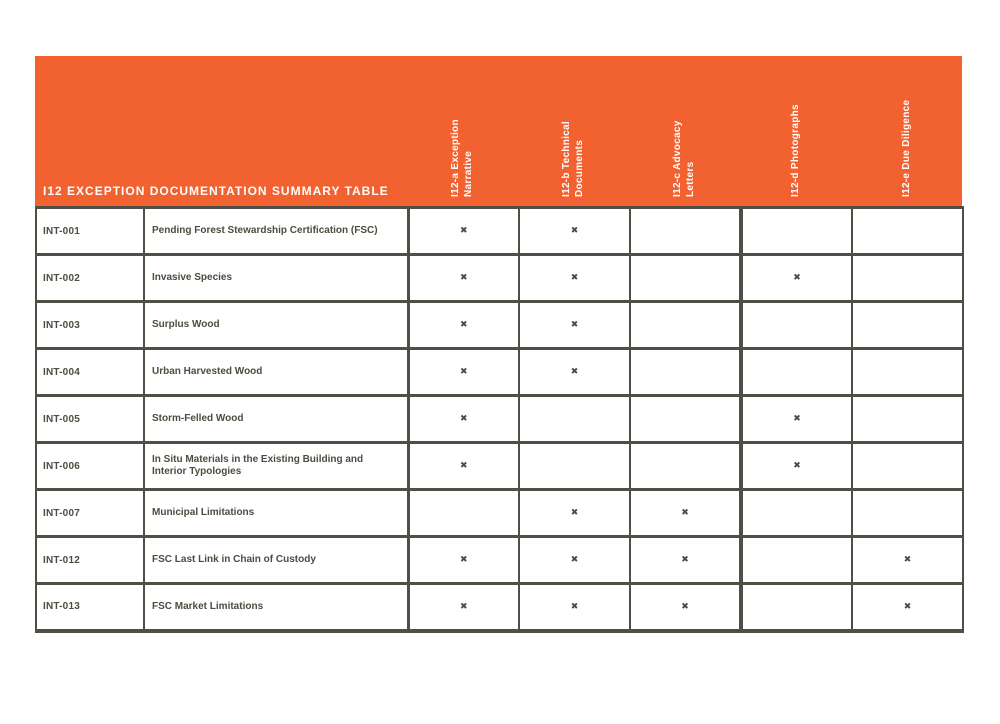 The height and width of the screenshot is (724, 1000). I want to click on row-code: INT-001, so click(90, 231).